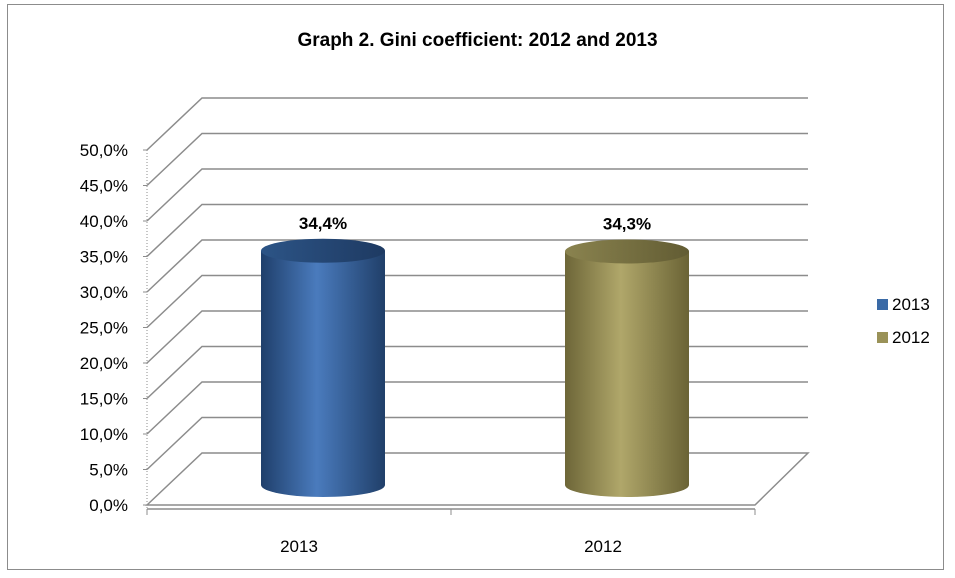  Describe the element at coordinates (104, 434) in the screenshot. I see `y-tick-label: 10,0%` at that location.